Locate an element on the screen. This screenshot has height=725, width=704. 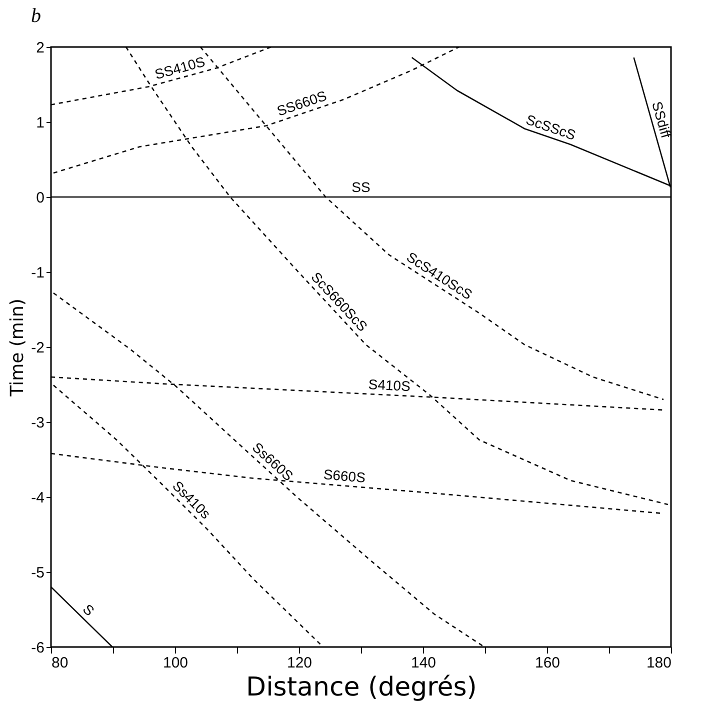
text: SS410S is located at coordinates (179, 67).